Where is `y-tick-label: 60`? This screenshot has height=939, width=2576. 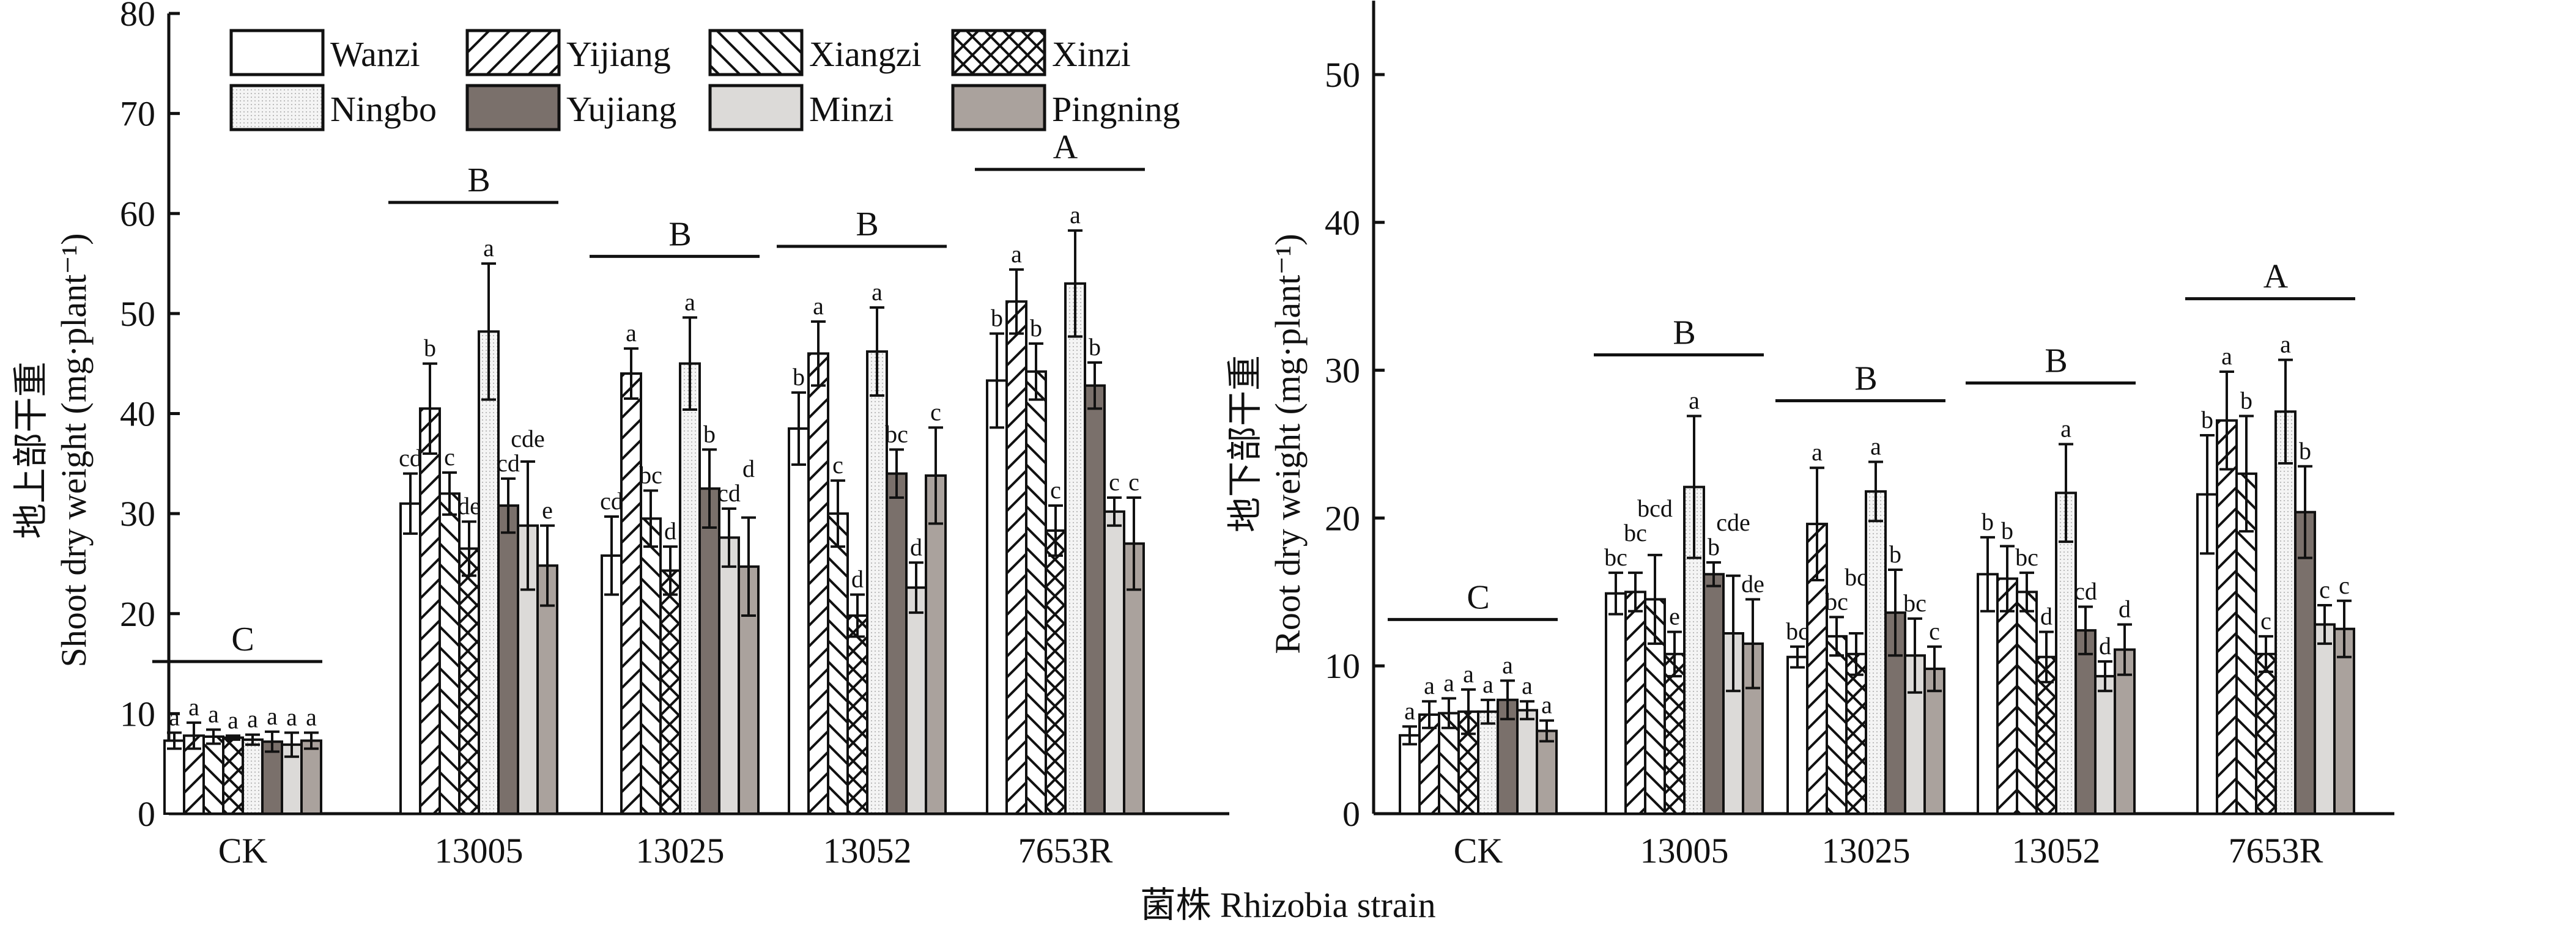
y-tick-label: 60 is located at coordinates (137, 214).